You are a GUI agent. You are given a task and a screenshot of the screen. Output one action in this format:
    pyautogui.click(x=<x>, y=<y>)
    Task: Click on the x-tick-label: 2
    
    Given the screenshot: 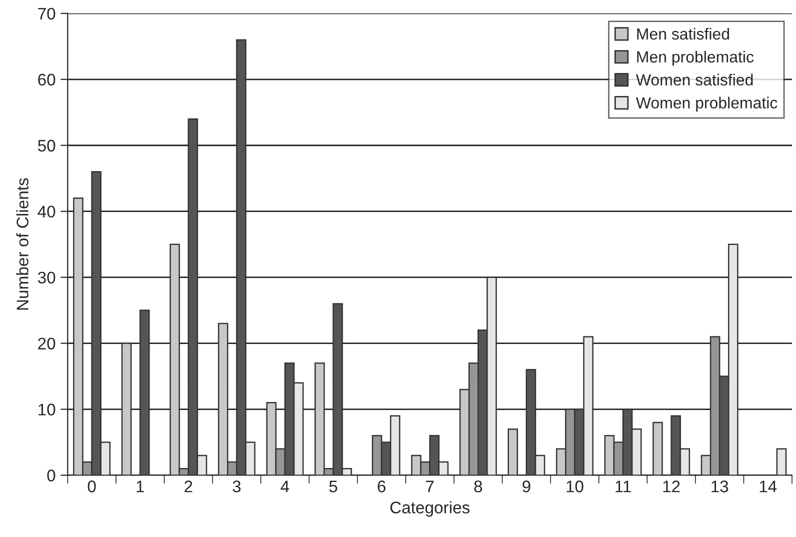 What is the action you would take?
    pyautogui.click(x=188, y=486)
    